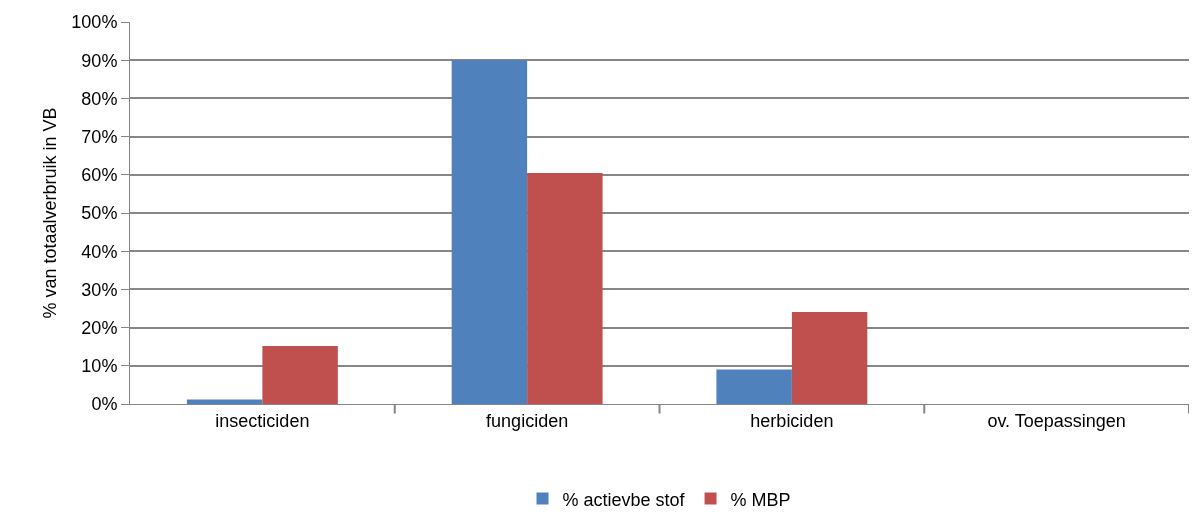  I want to click on legend-label: % MBP, so click(760, 499).